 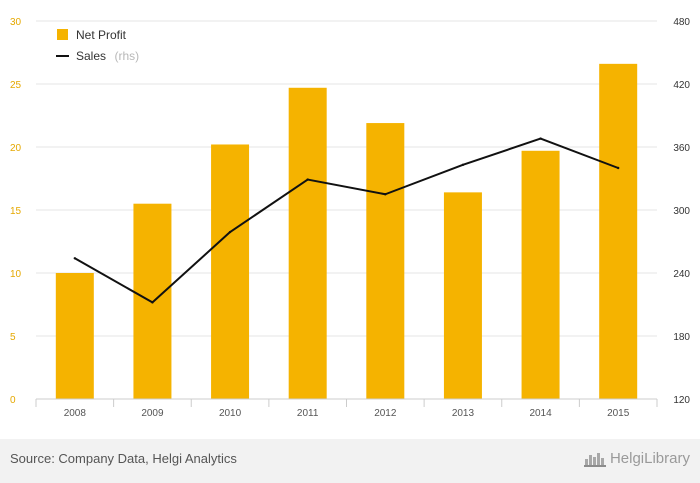 I want to click on y-right-tick-label: 120, so click(x=681, y=400).